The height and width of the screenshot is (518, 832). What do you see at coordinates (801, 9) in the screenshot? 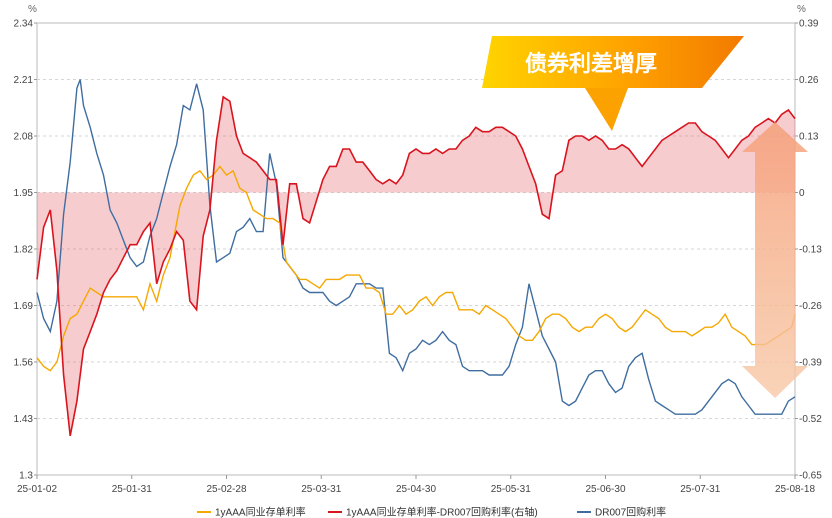
I see `right-axis-unit: %` at bounding box center [801, 9].